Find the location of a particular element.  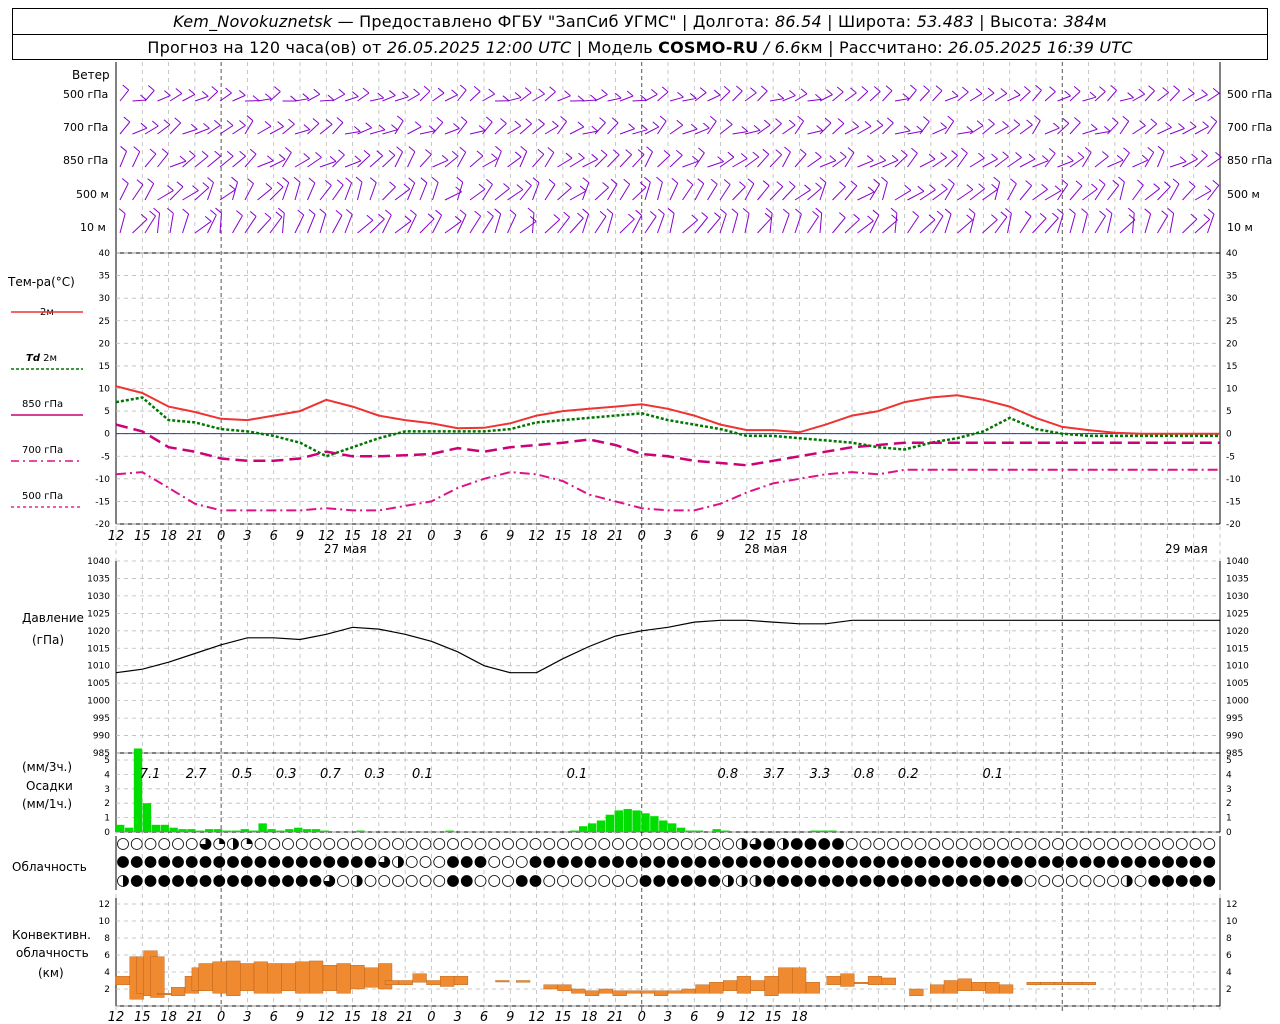

cloud-fill is located at coordinates (249, 841).